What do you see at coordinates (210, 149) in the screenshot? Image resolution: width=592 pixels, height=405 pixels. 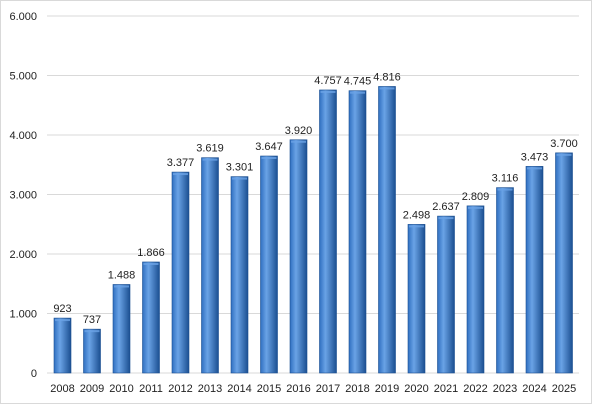 I see `data-label-2013: 3.619` at bounding box center [210, 149].